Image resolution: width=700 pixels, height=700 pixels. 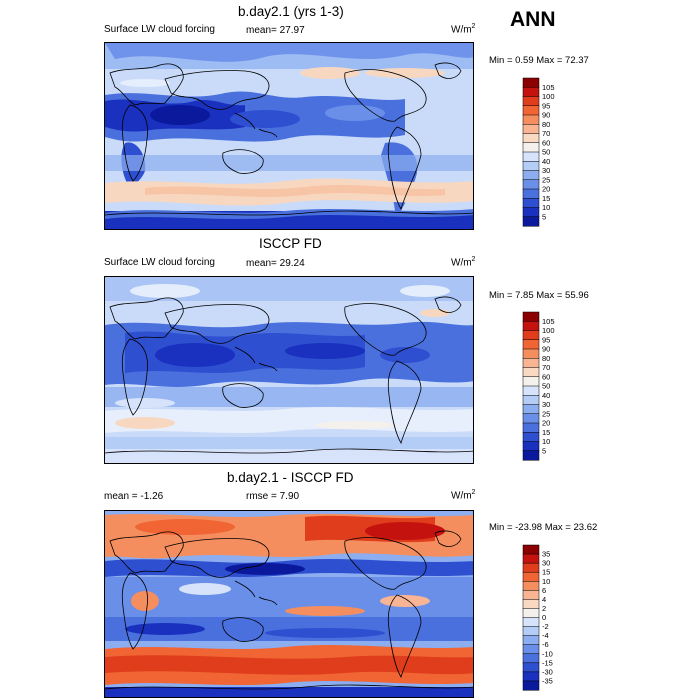 What do you see at coordinates (289, 136) in the screenshot?
I see `panel1-map` at bounding box center [289, 136].